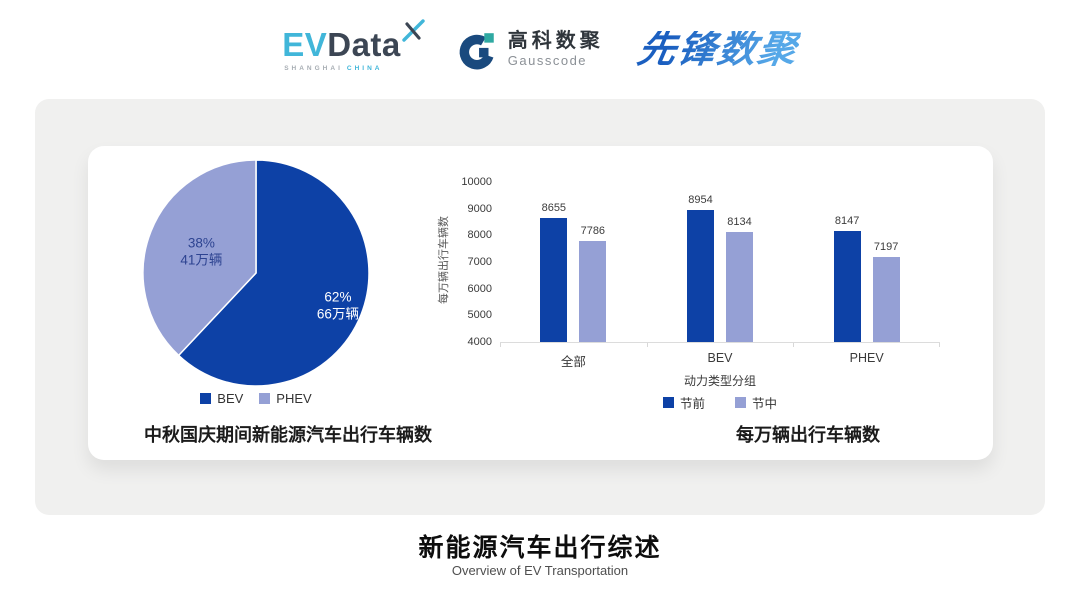 Image resolution: width=1080 pixels, height=608 pixels. Describe the element at coordinates (573, 362) in the screenshot. I see `category-label: 全部` at that location.